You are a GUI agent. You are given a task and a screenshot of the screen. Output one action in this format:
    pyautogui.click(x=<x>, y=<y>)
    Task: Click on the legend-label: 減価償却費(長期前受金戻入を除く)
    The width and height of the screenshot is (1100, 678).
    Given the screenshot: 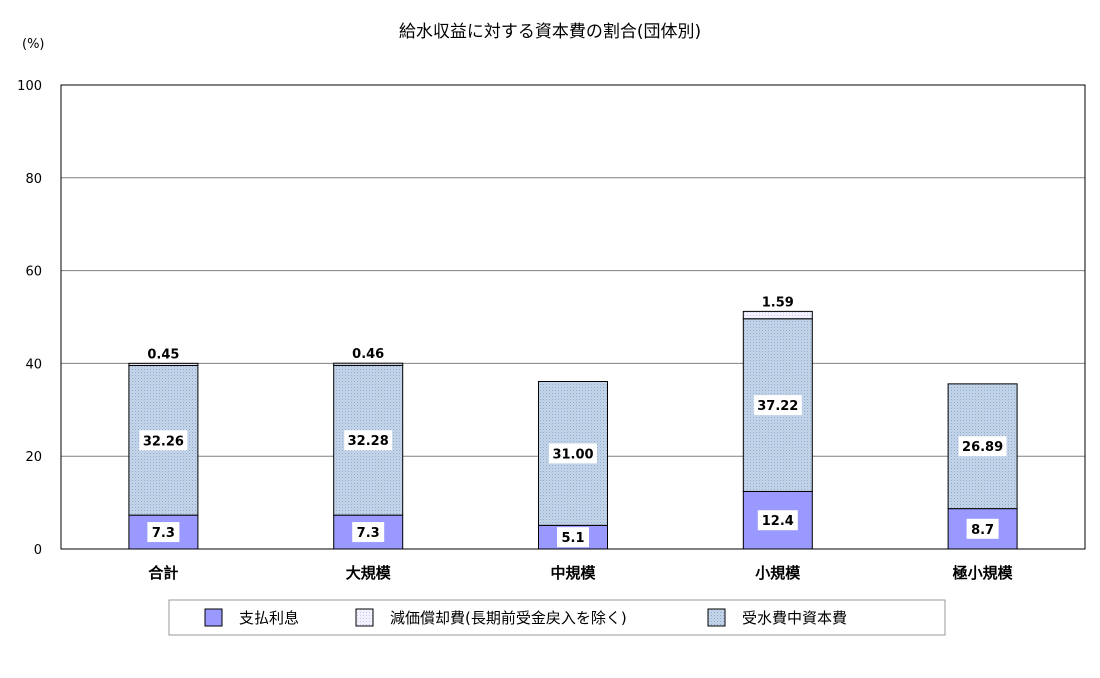 What is the action you would take?
    pyautogui.click(x=508, y=618)
    